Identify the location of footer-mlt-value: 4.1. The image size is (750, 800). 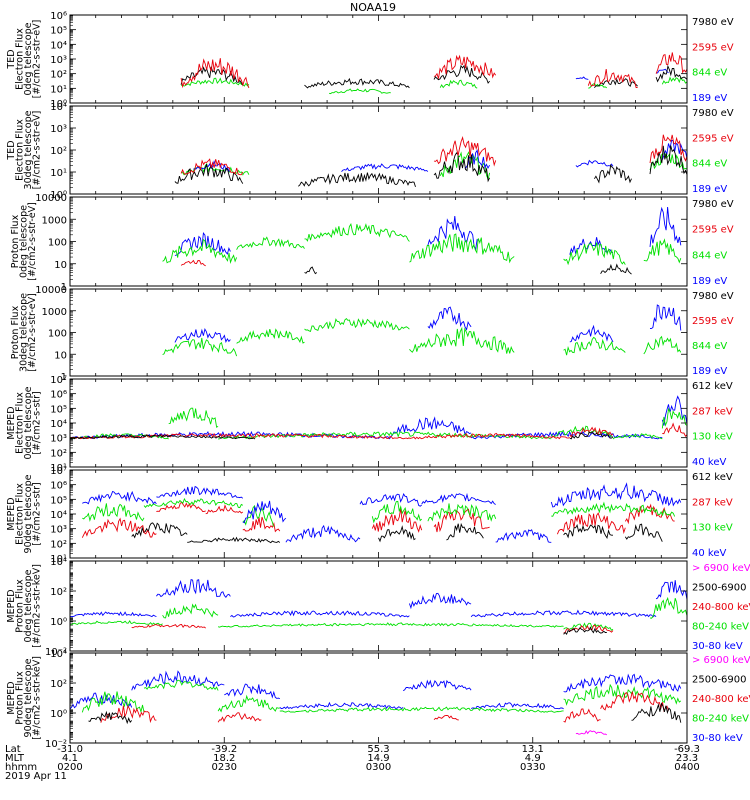
(70, 758).